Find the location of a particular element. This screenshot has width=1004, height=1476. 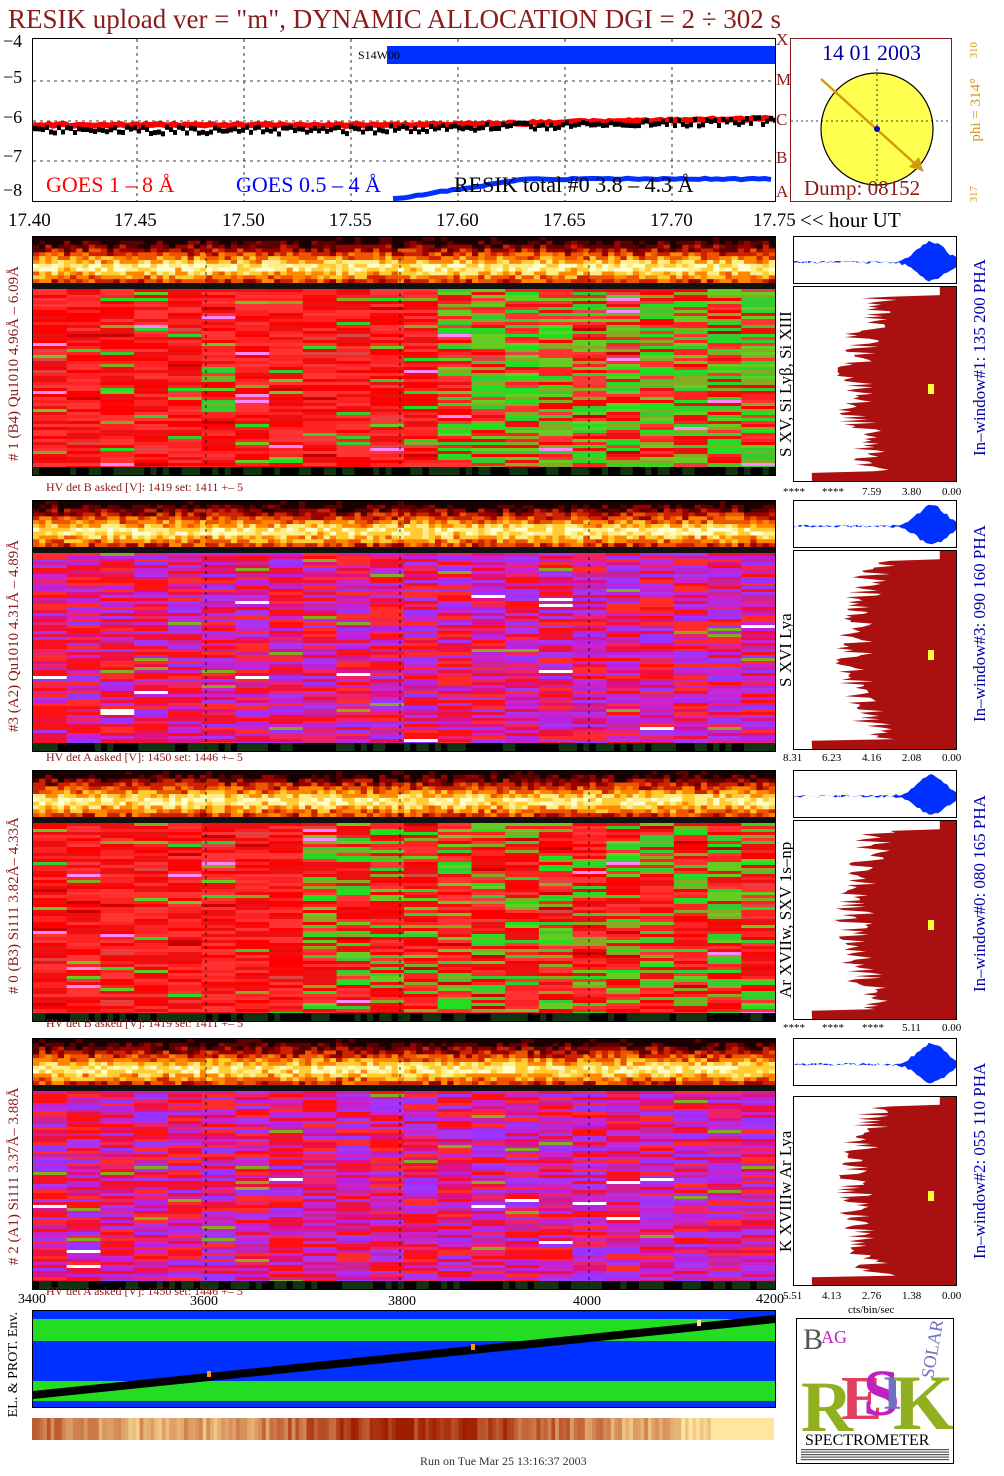

pha-histogram-ch1 is located at coordinates (875, 384).